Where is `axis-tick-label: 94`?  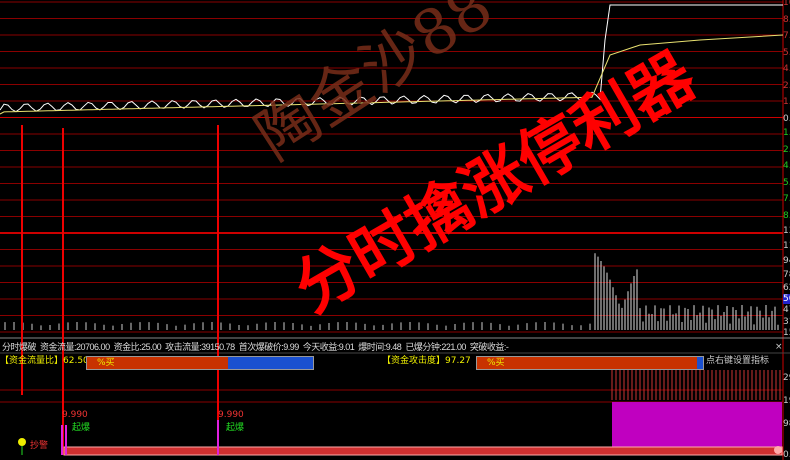
axis-tick-label: 94 is located at coordinates (786, 261).